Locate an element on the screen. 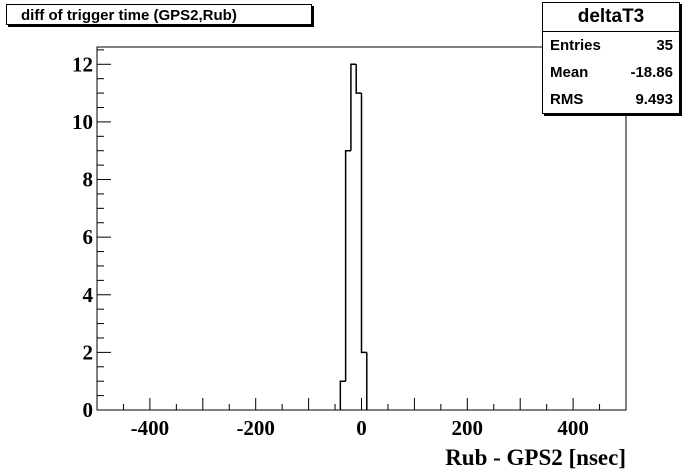 This screenshot has width=696, height=472. x-tick-label: -400 is located at coordinates (150, 428).